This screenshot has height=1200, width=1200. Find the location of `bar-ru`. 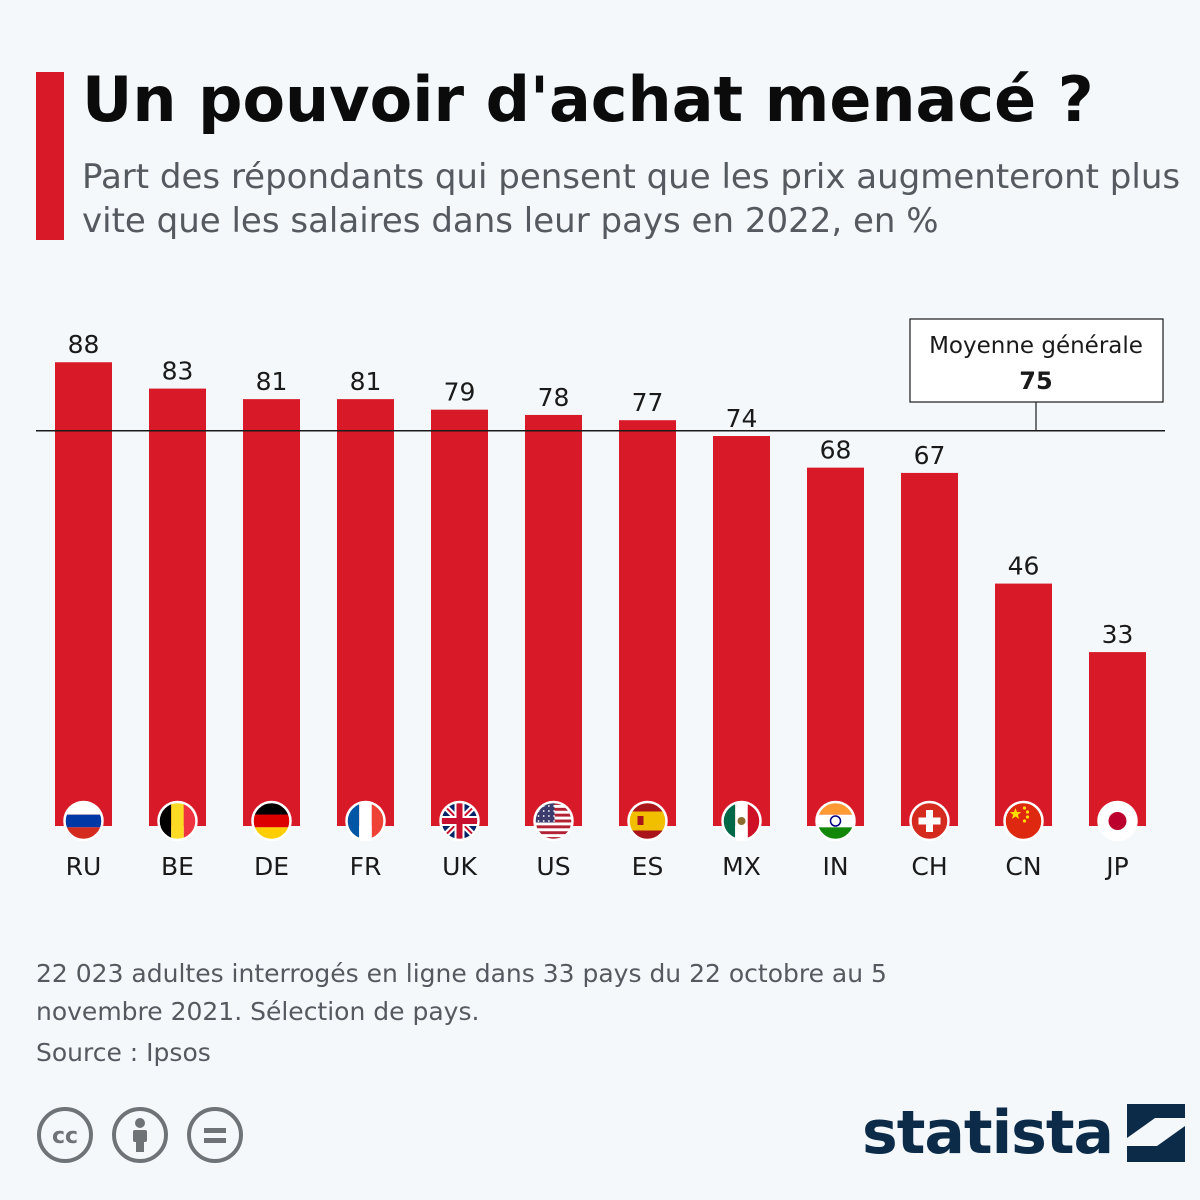

bar-ru is located at coordinates (83, 594).